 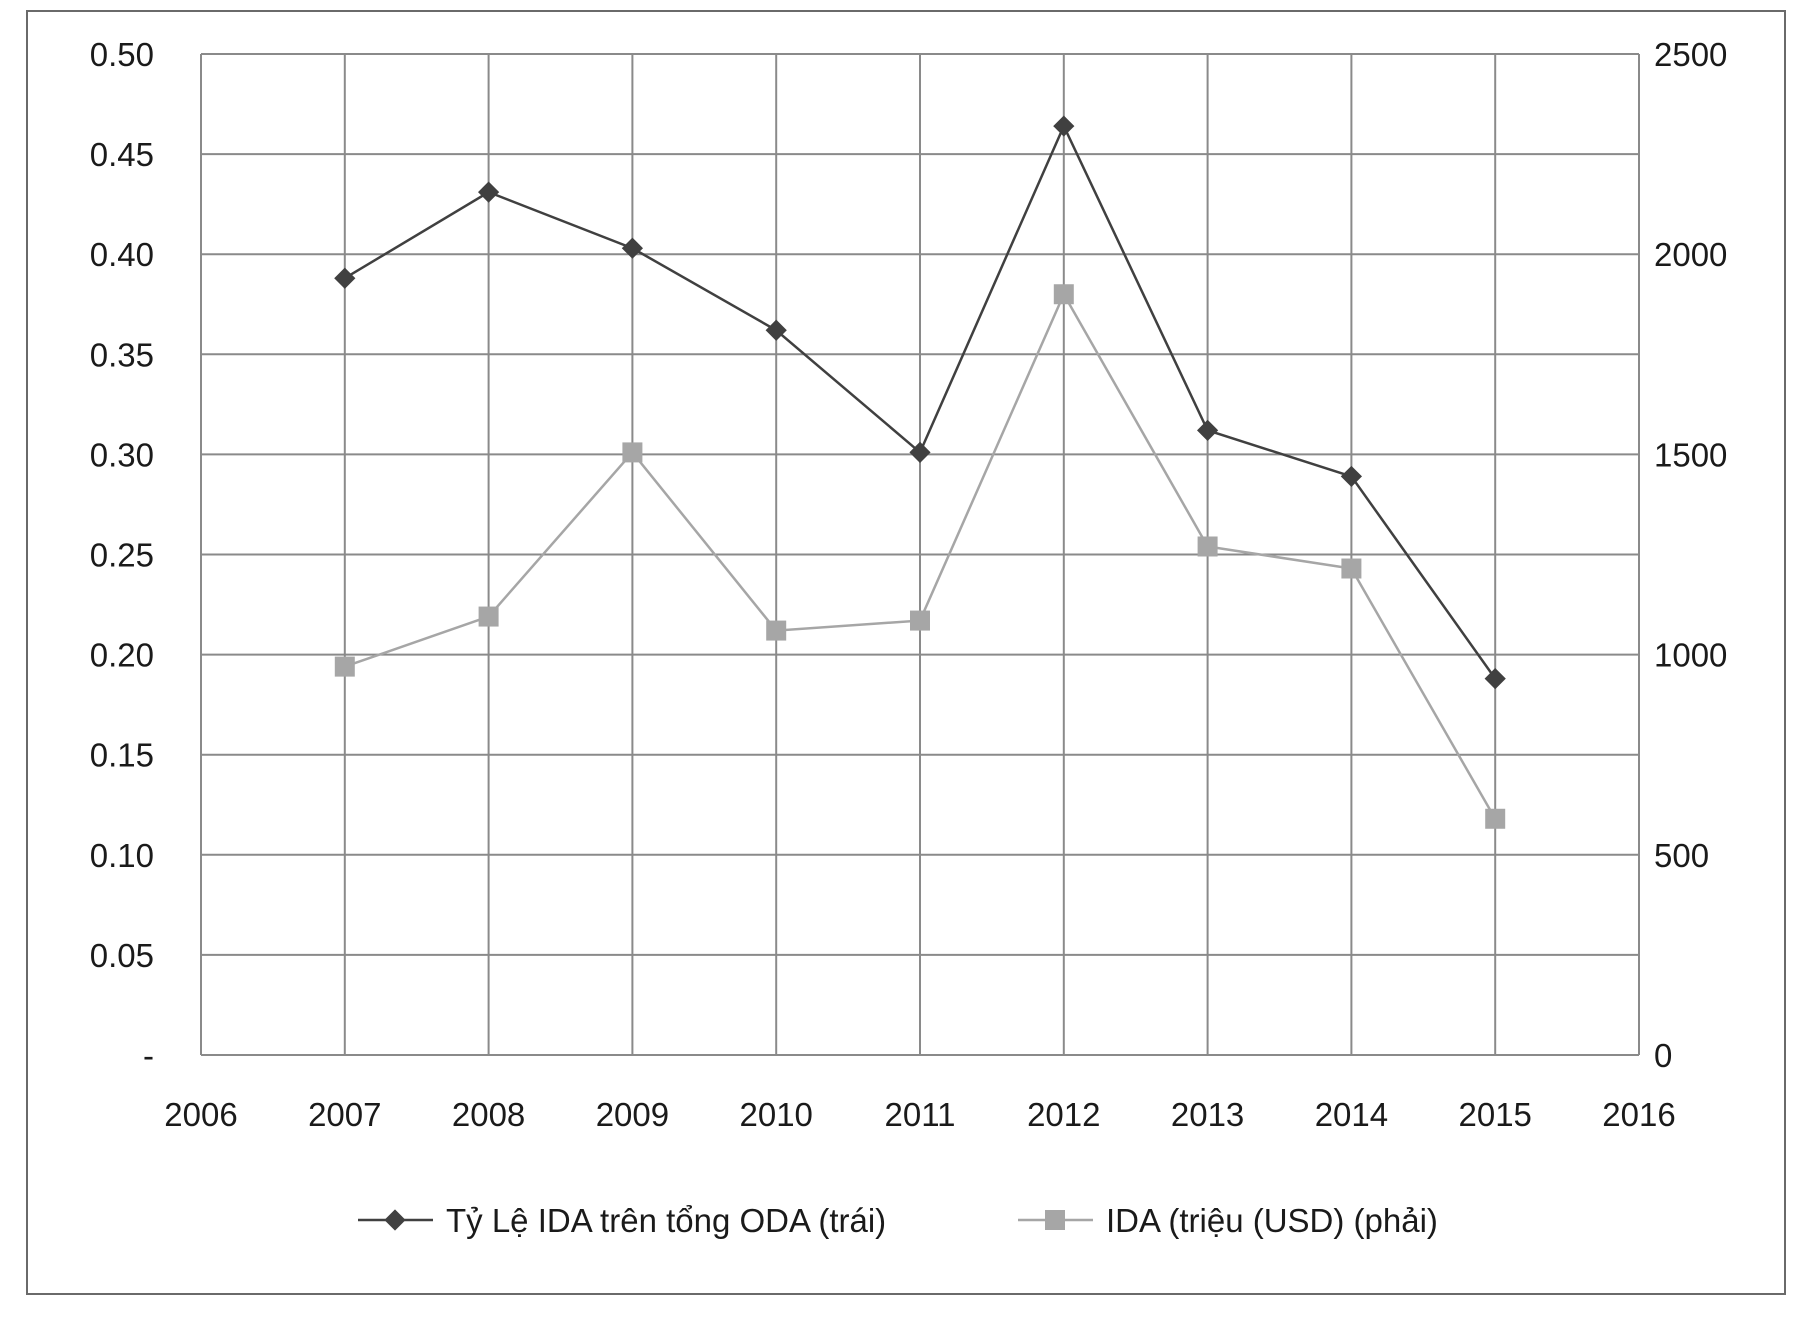 What do you see at coordinates (122, 454) in the screenshot?
I see `left-tick-label: 0.30` at bounding box center [122, 454].